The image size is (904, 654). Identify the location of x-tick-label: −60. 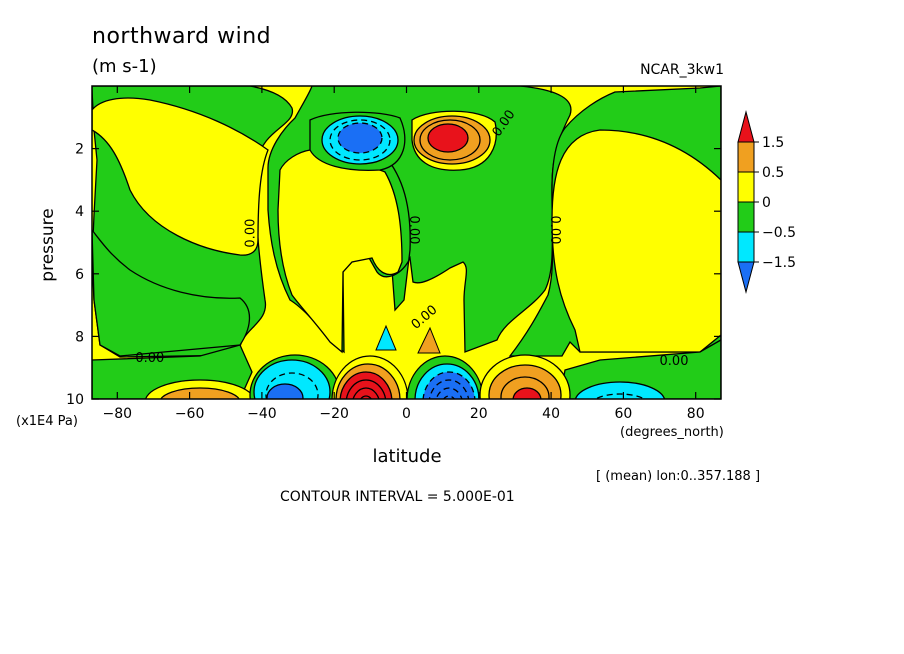
(190, 414).